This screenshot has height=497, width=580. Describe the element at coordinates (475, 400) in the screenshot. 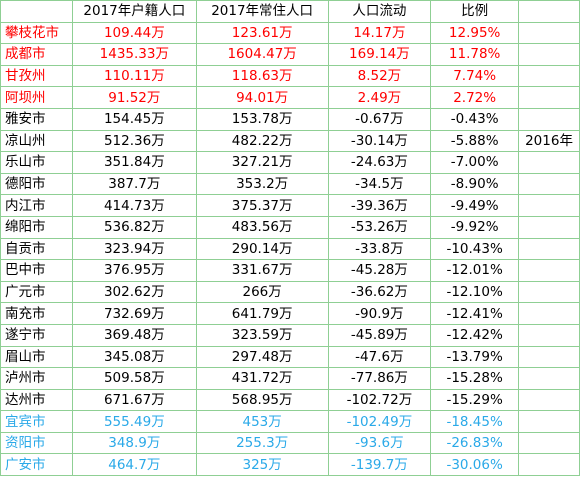

I see `ratio-cell: -15.29%` at that location.